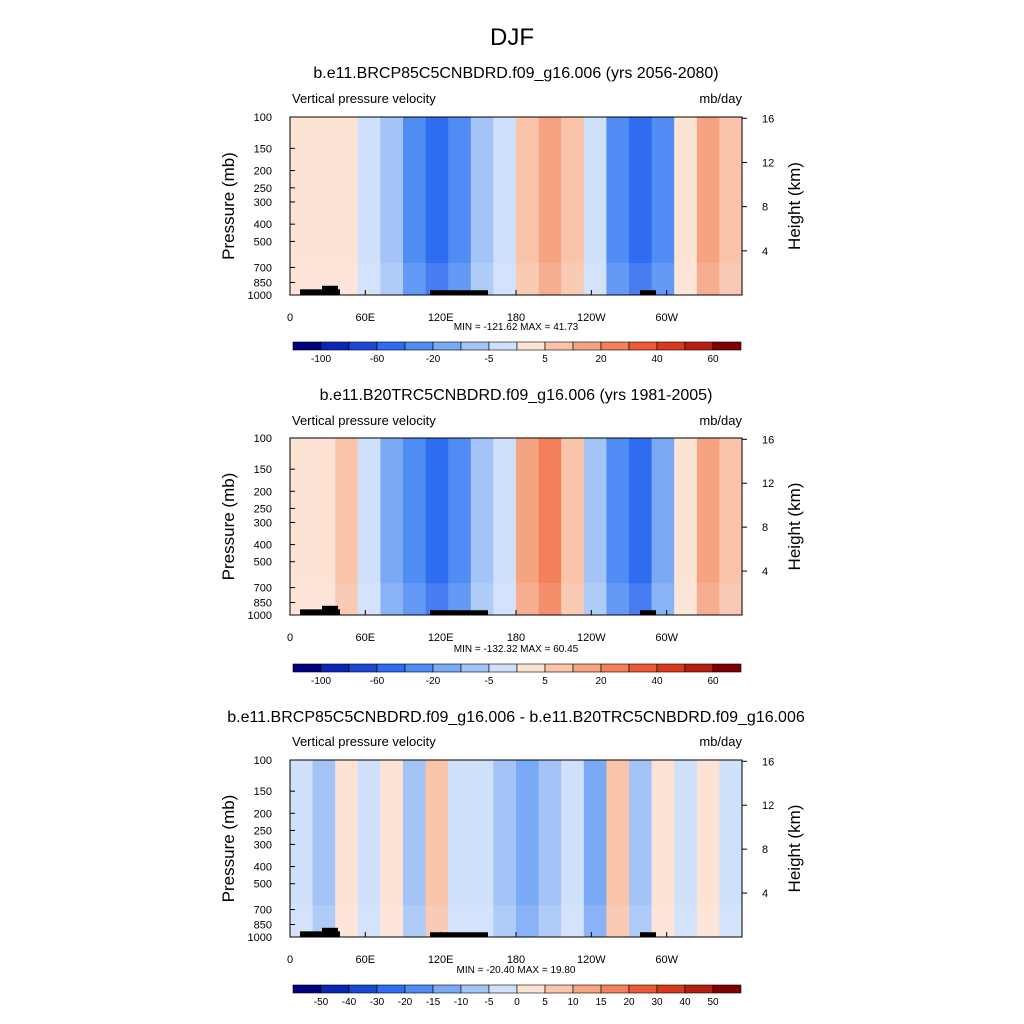 The width and height of the screenshot is (1024, 1024). What do you see at coordinates (713, 1002) in the screenshot?
I see `colorbar-label: 50` at bounding box center [713, 1002].